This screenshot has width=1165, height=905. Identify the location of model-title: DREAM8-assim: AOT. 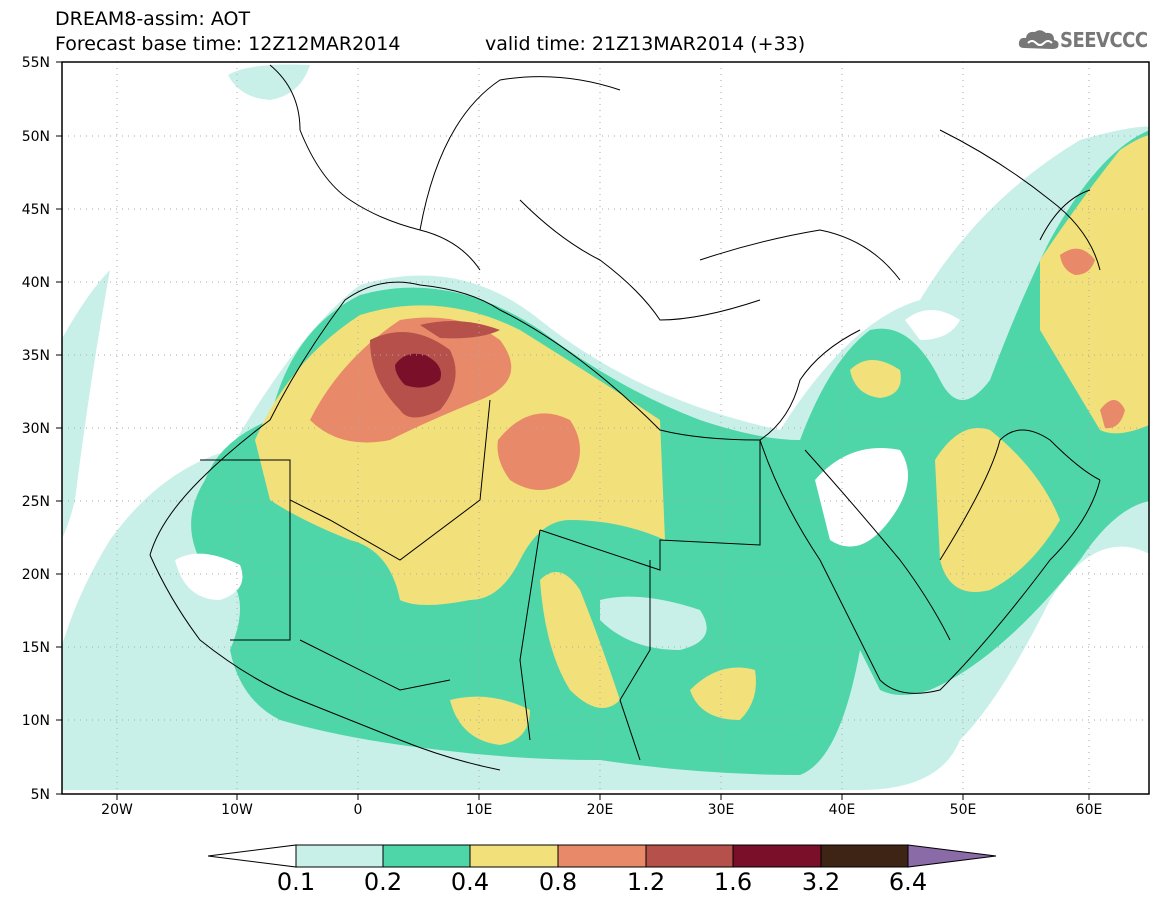
(153, 19).